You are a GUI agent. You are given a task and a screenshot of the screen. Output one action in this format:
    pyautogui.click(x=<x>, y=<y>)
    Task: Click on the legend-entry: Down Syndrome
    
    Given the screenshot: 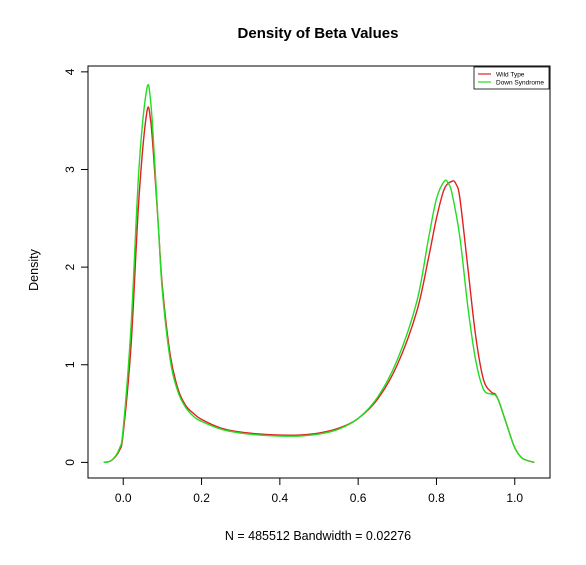 What is the action you would take?
    pyautogui.click(x=520, y=82)
    